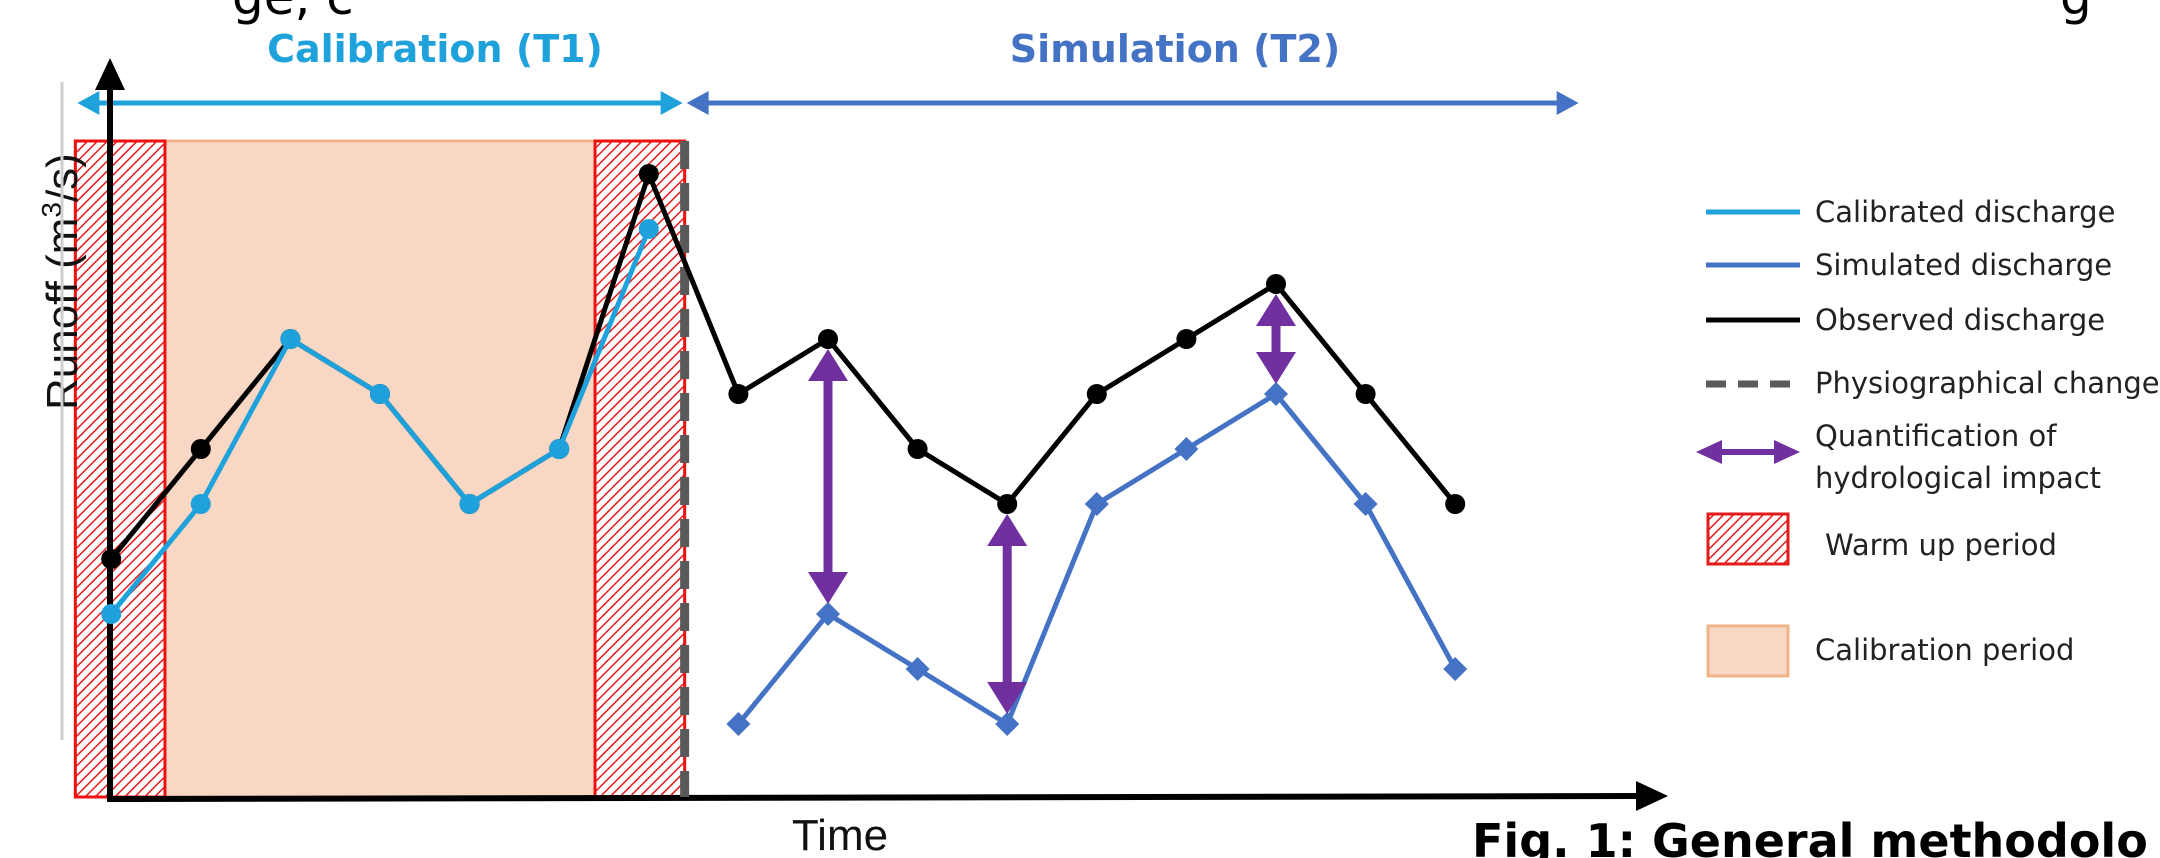  What do you see at coordinates (380, 421) in the screenshot?
I see `calibrated-series` at bounding box center [380, 421].